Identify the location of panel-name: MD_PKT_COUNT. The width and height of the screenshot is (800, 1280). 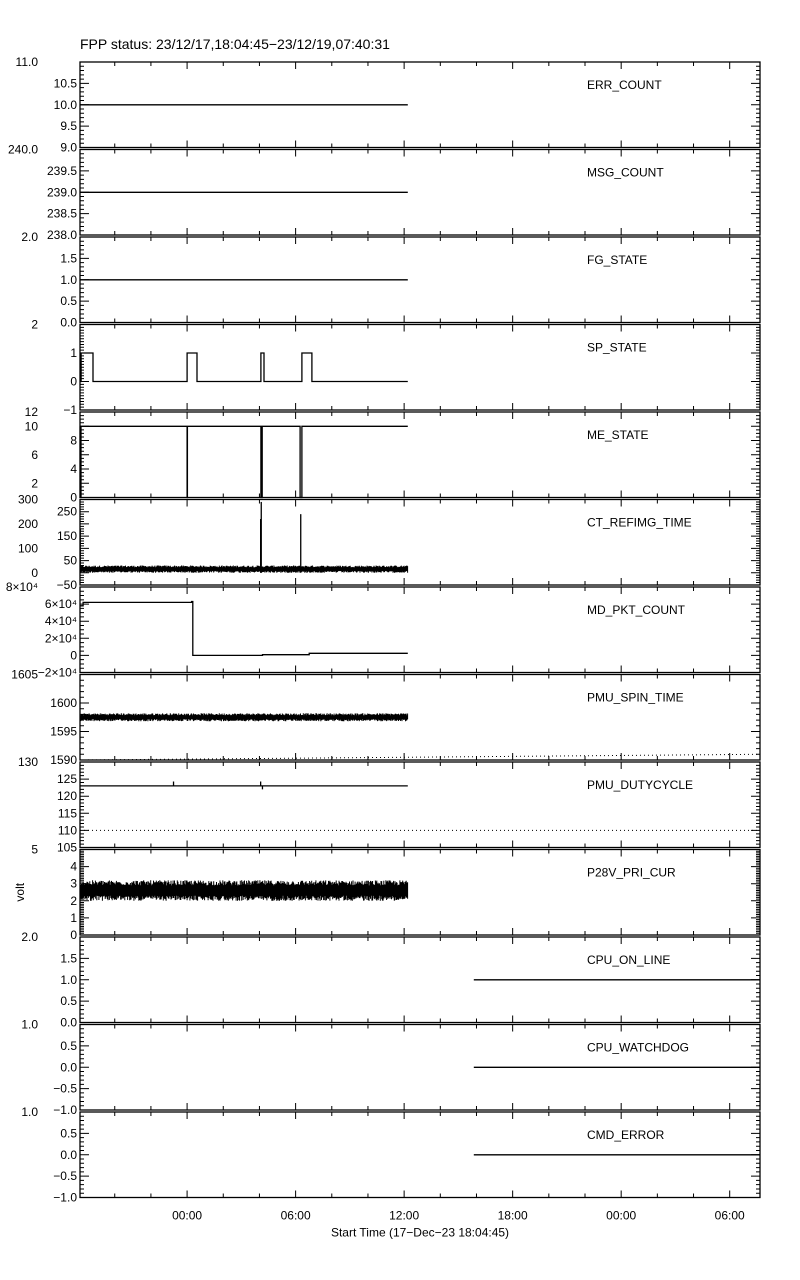
(636, 610).